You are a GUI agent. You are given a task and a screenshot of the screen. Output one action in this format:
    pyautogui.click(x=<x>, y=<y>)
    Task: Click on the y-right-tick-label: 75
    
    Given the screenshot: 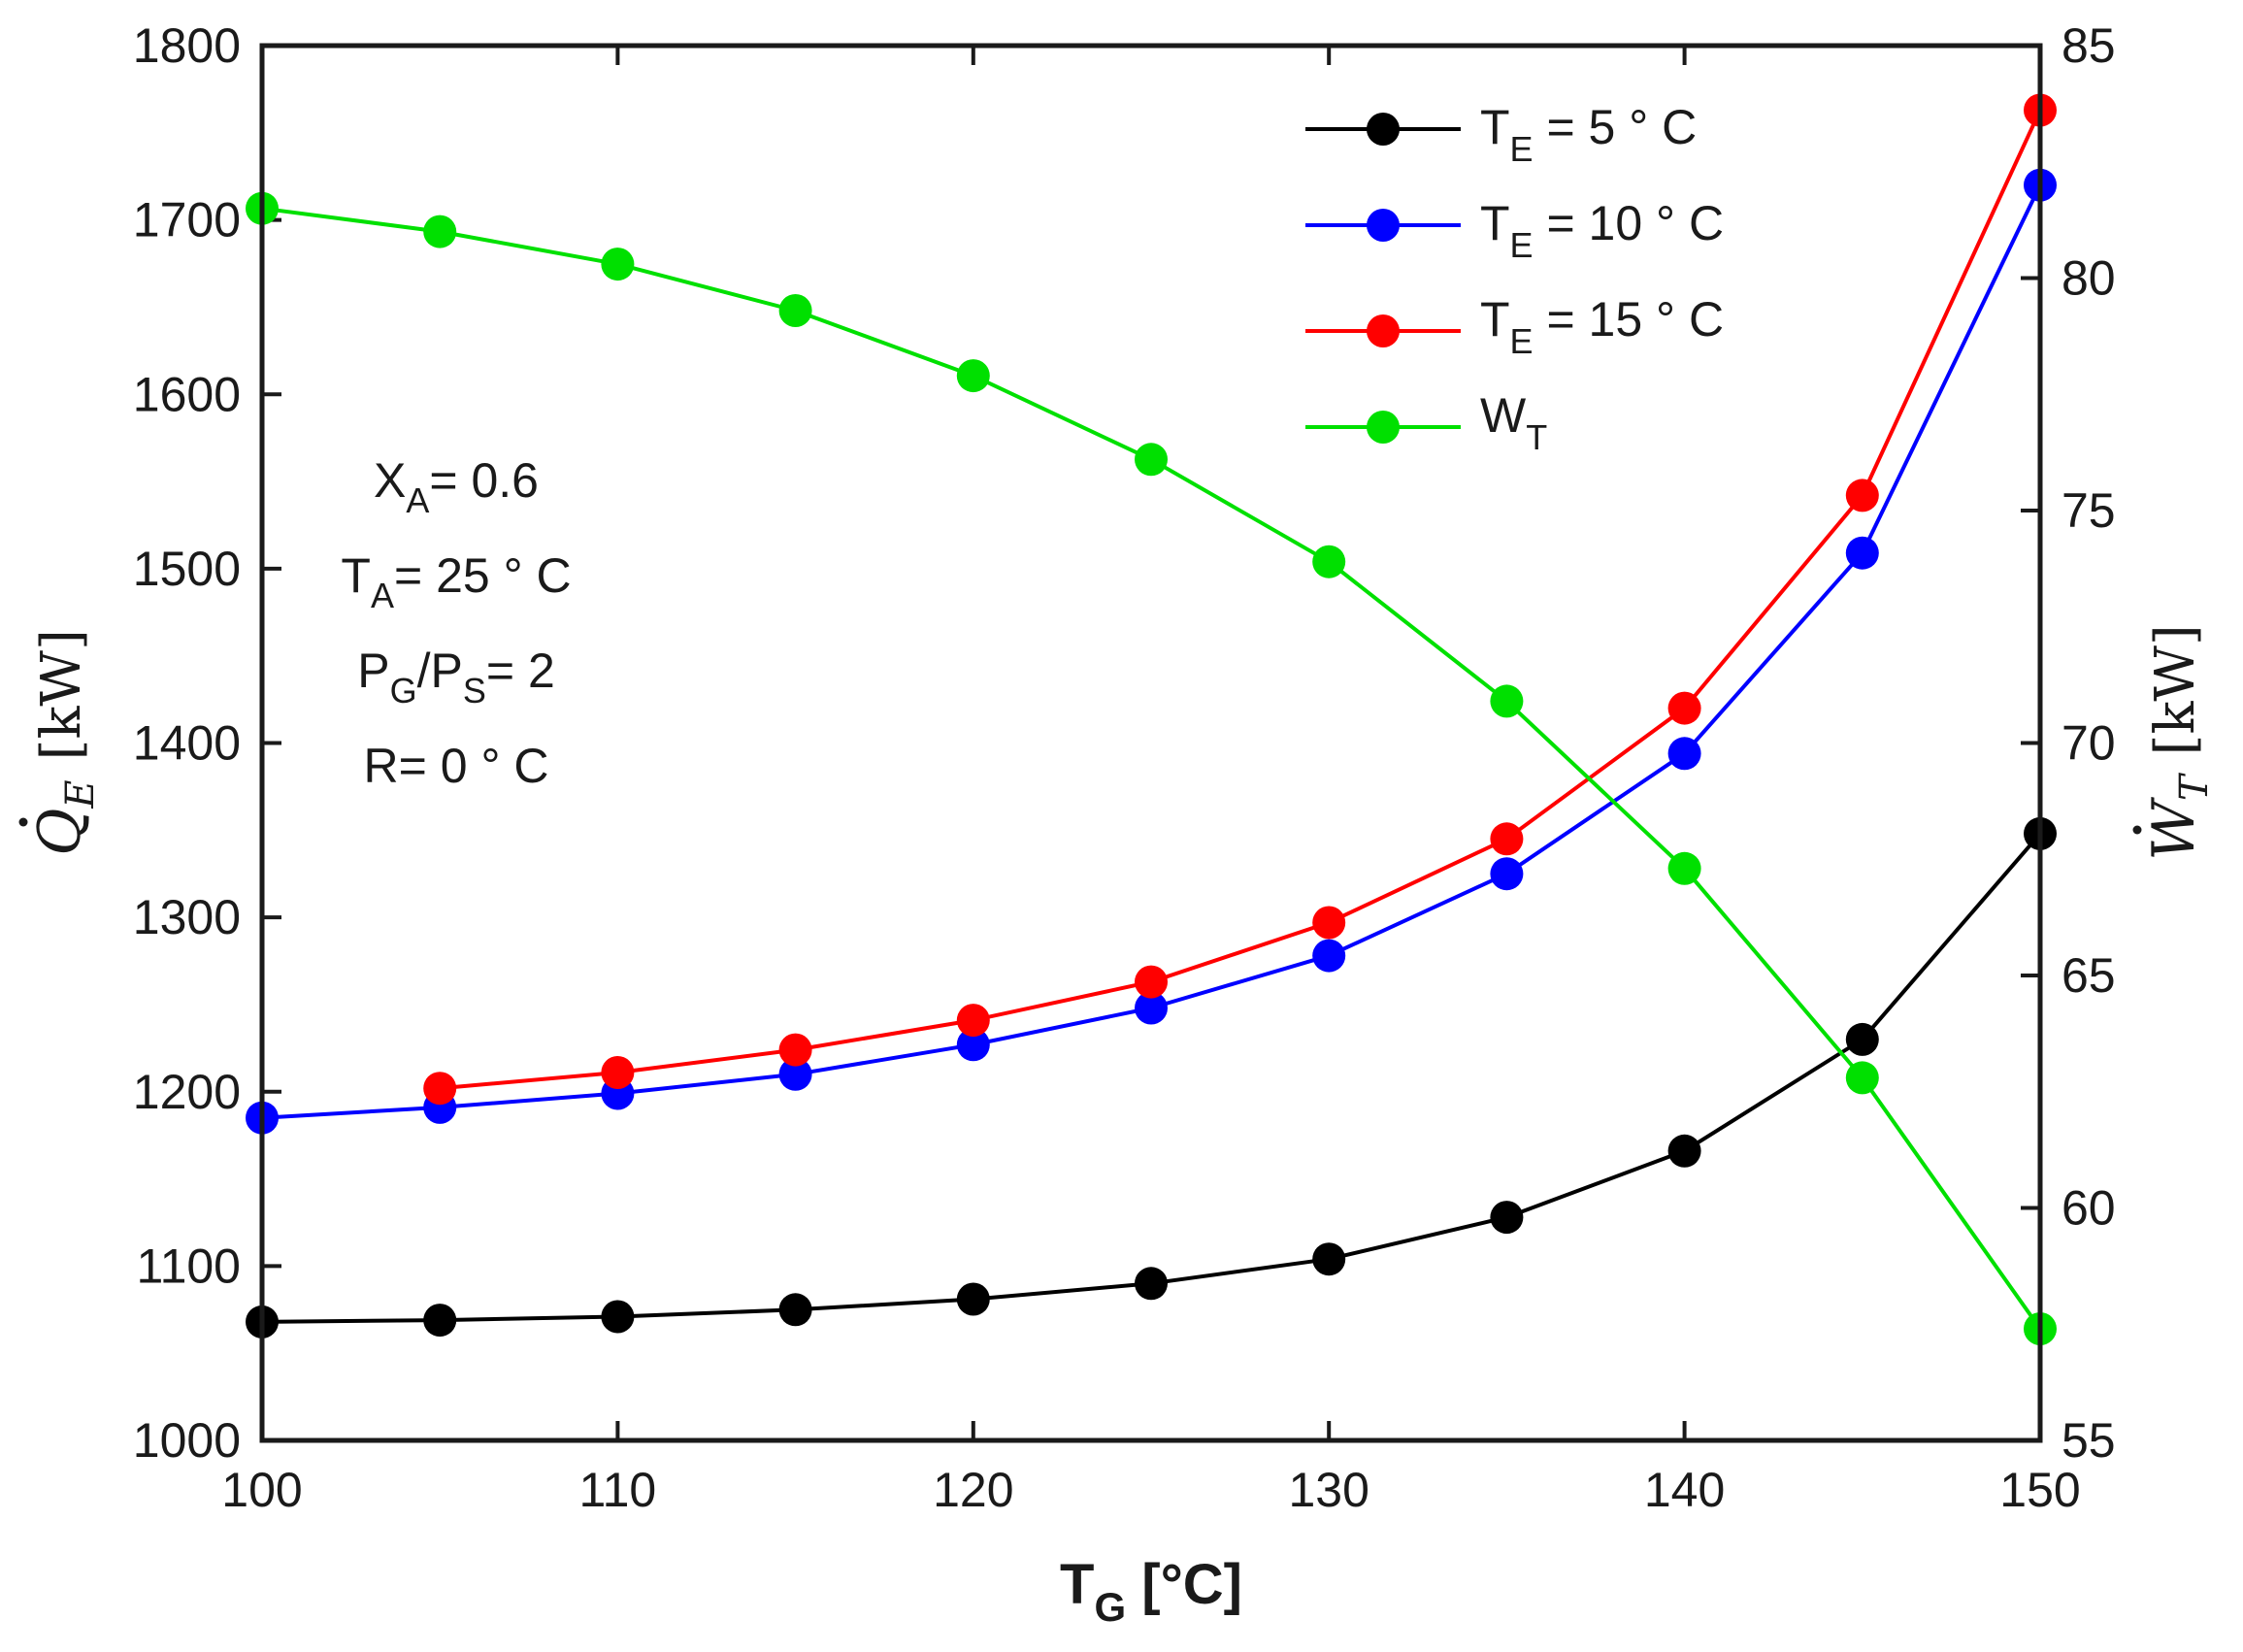 What is the action you would take?
    pyautogui.click(x=2089, y=510)
    